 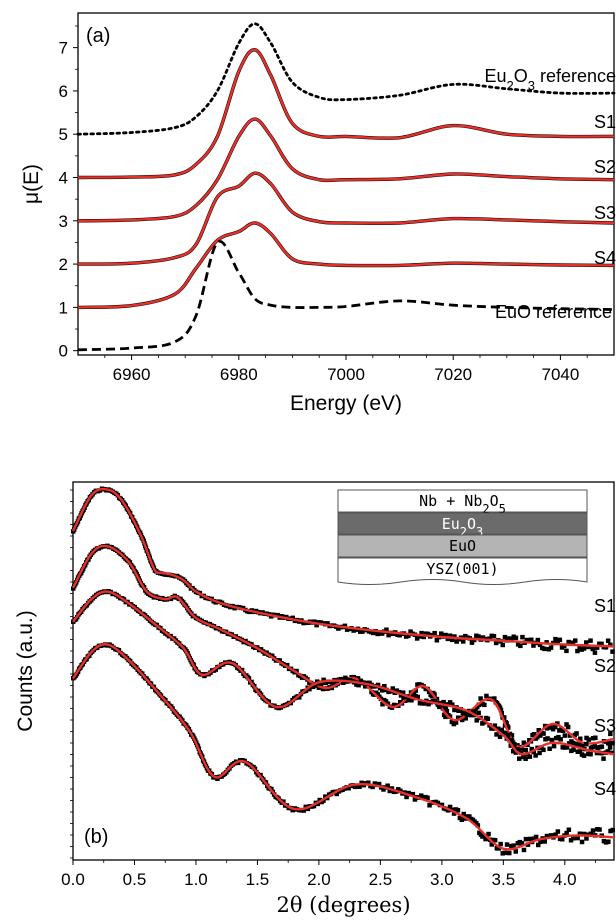 I want to click on x-tick-label-a: 6960, so click(x=132, y=374).